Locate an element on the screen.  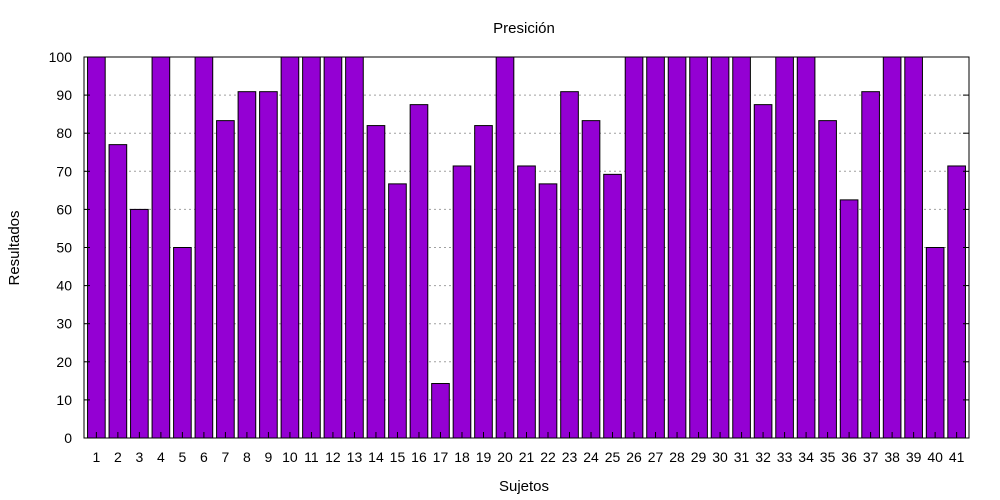
x-tick-label: 19 is located at coordinates (484, 457).